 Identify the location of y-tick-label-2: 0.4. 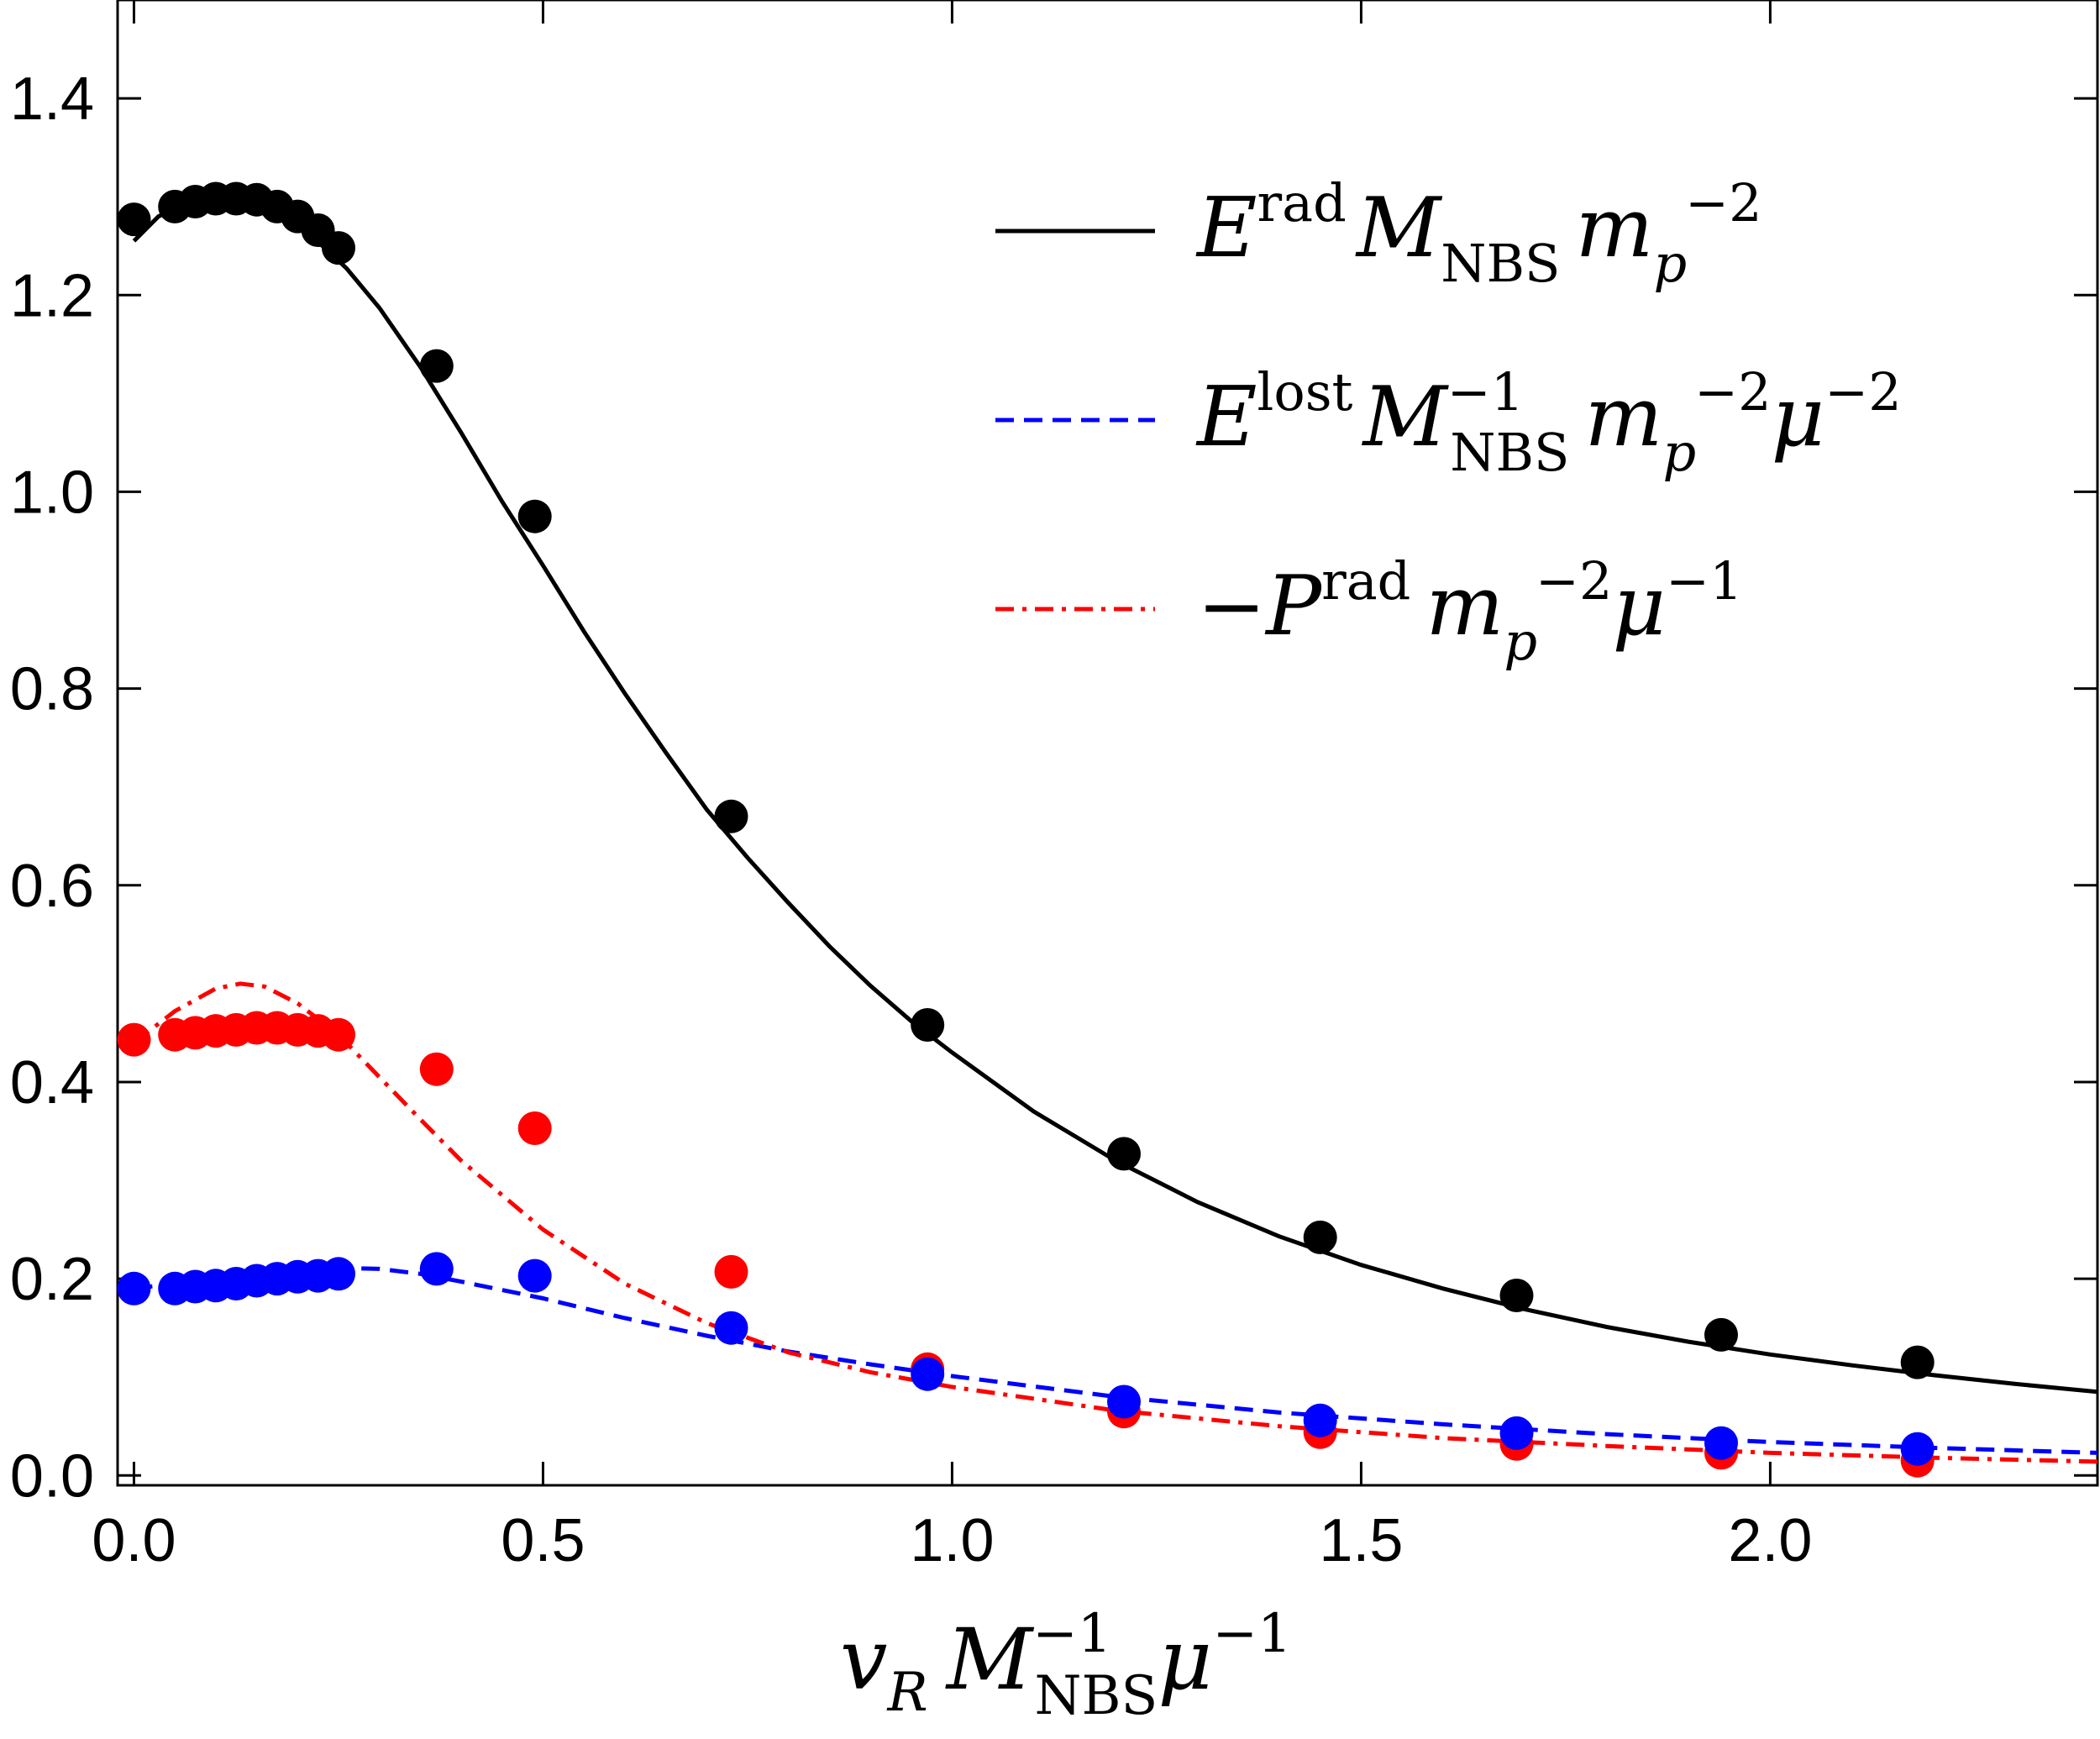
(52, 1082).